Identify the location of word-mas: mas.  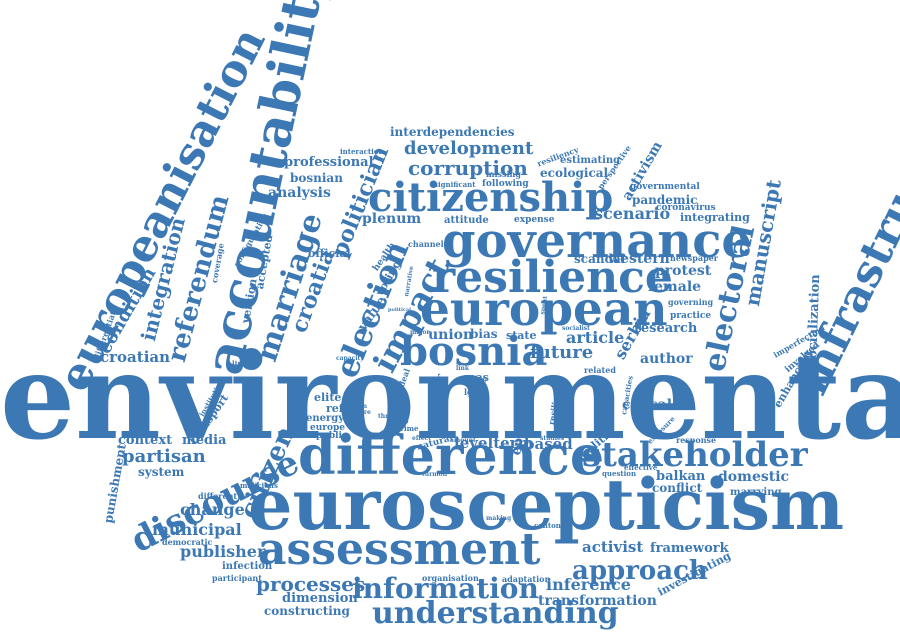
(476, 377).